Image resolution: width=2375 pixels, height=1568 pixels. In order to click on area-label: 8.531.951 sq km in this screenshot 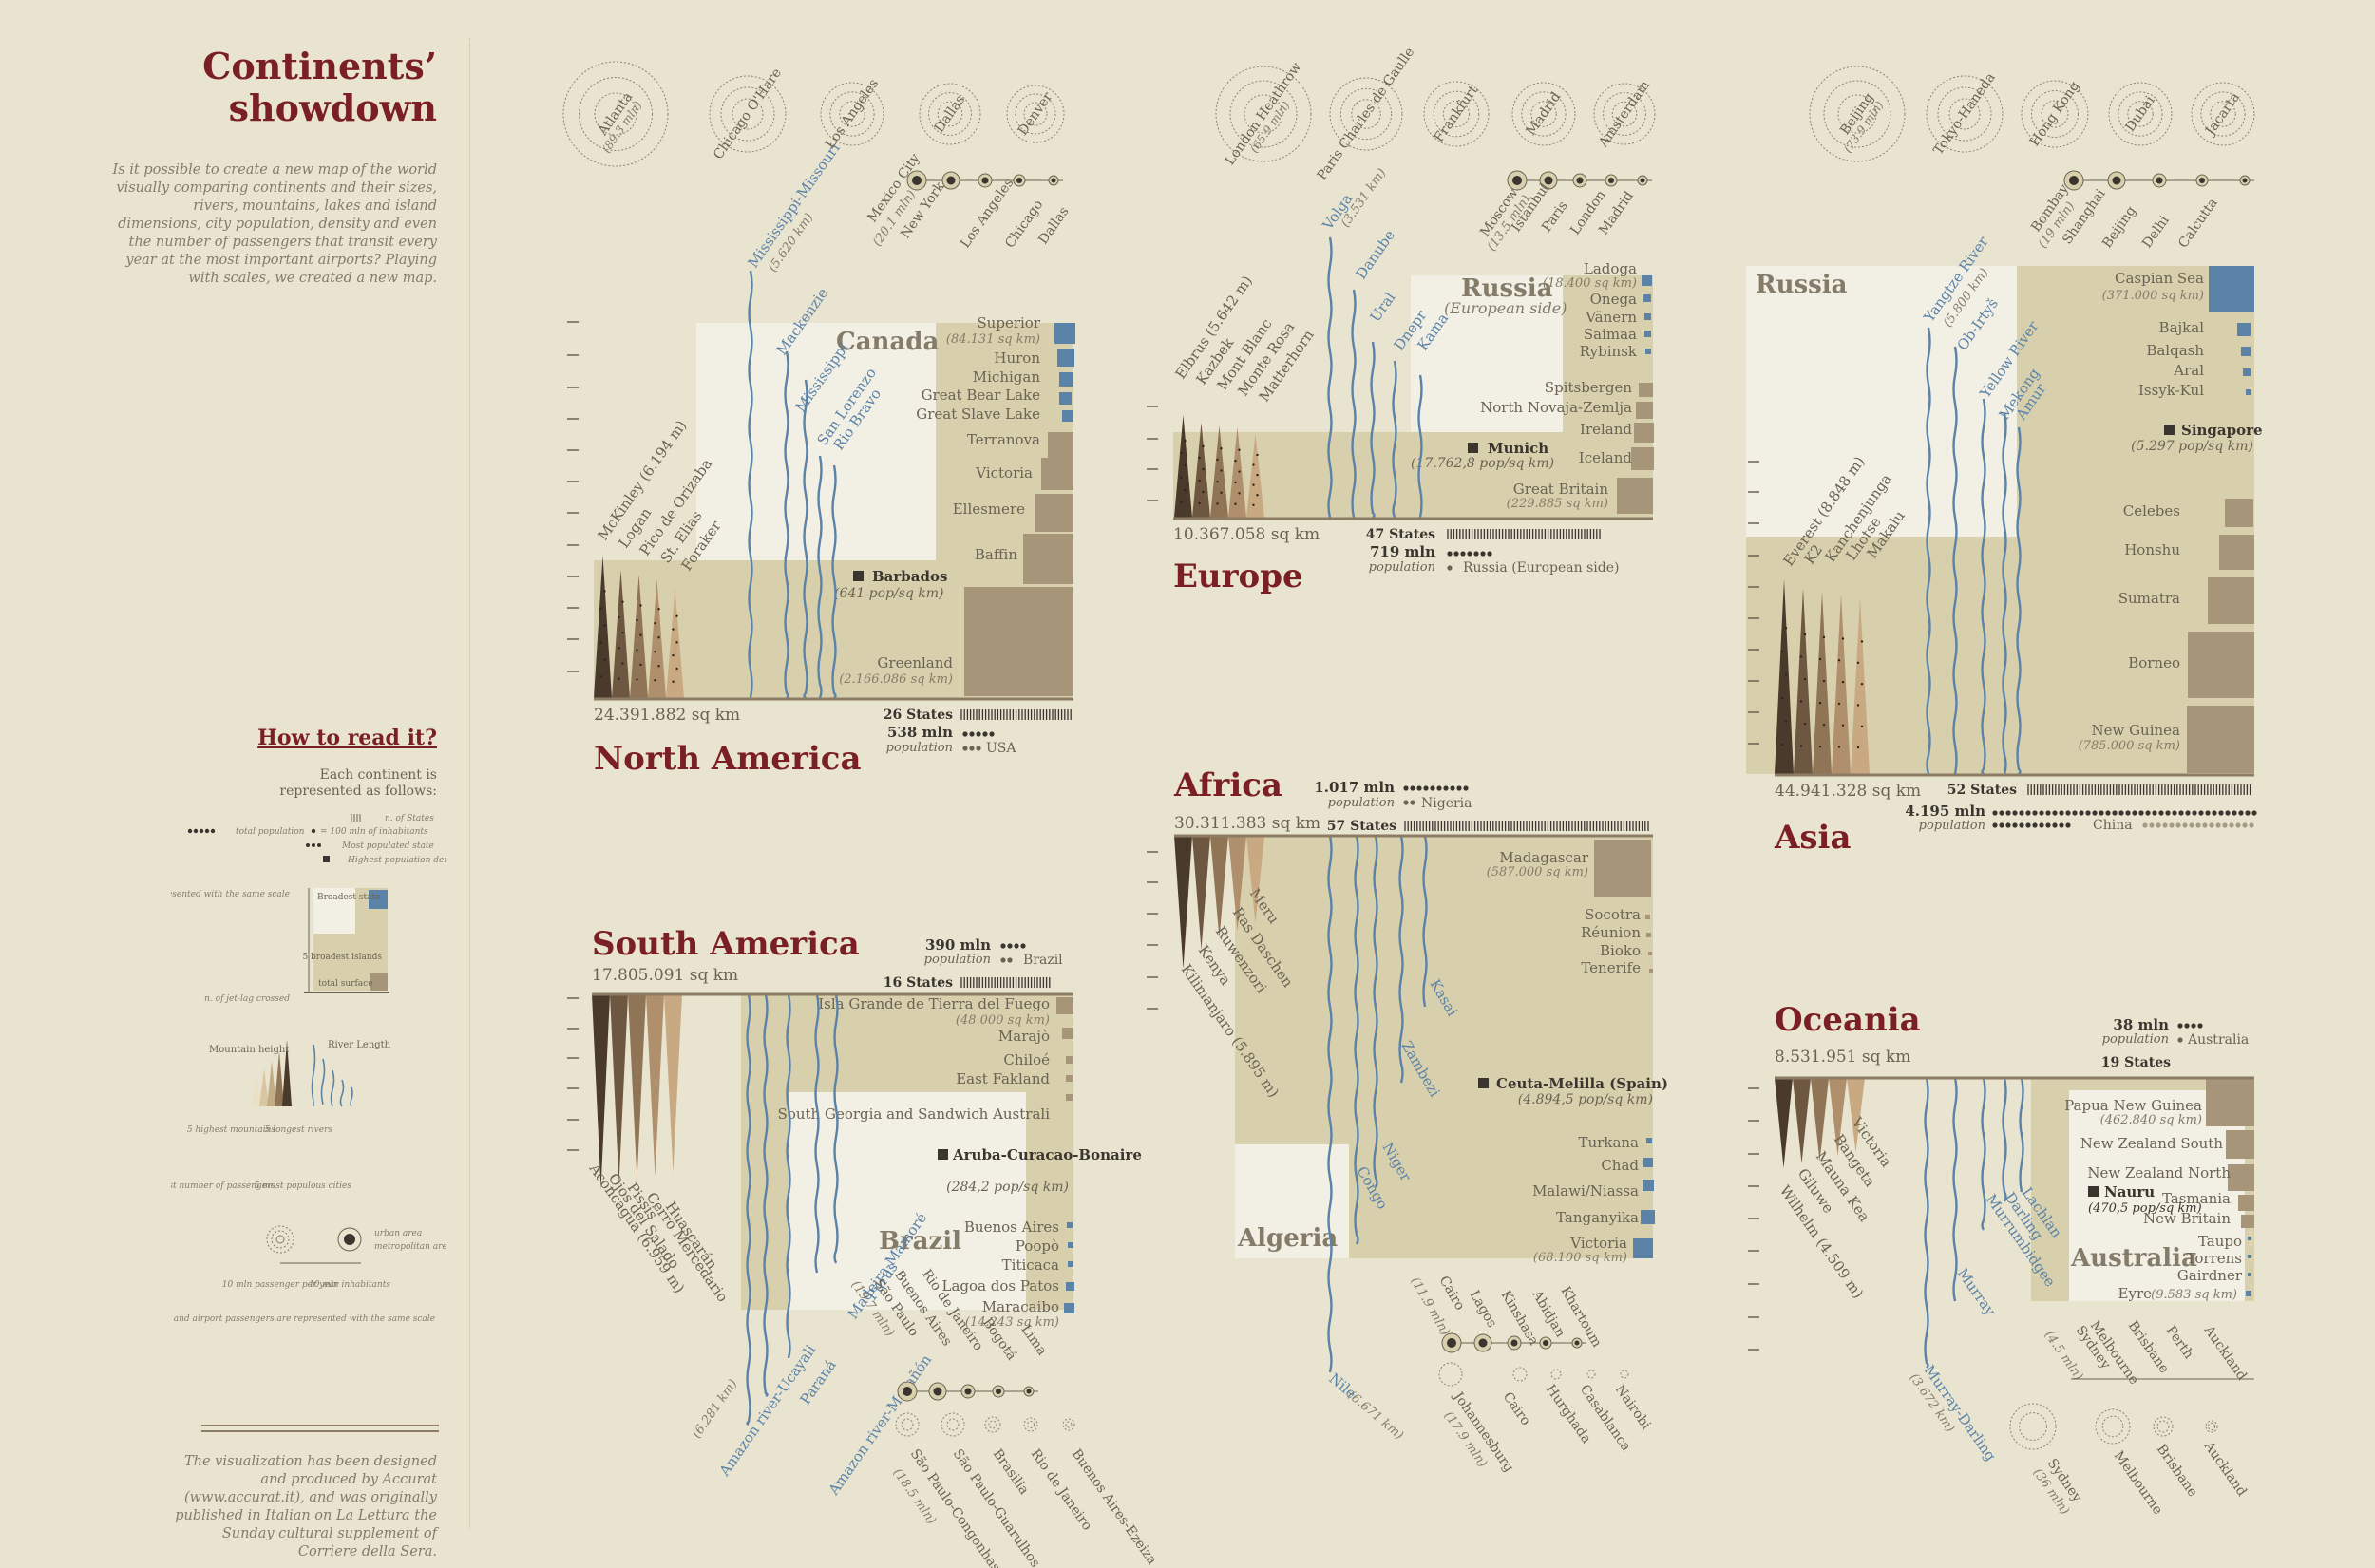, I will do `click(1842, 1057)`.